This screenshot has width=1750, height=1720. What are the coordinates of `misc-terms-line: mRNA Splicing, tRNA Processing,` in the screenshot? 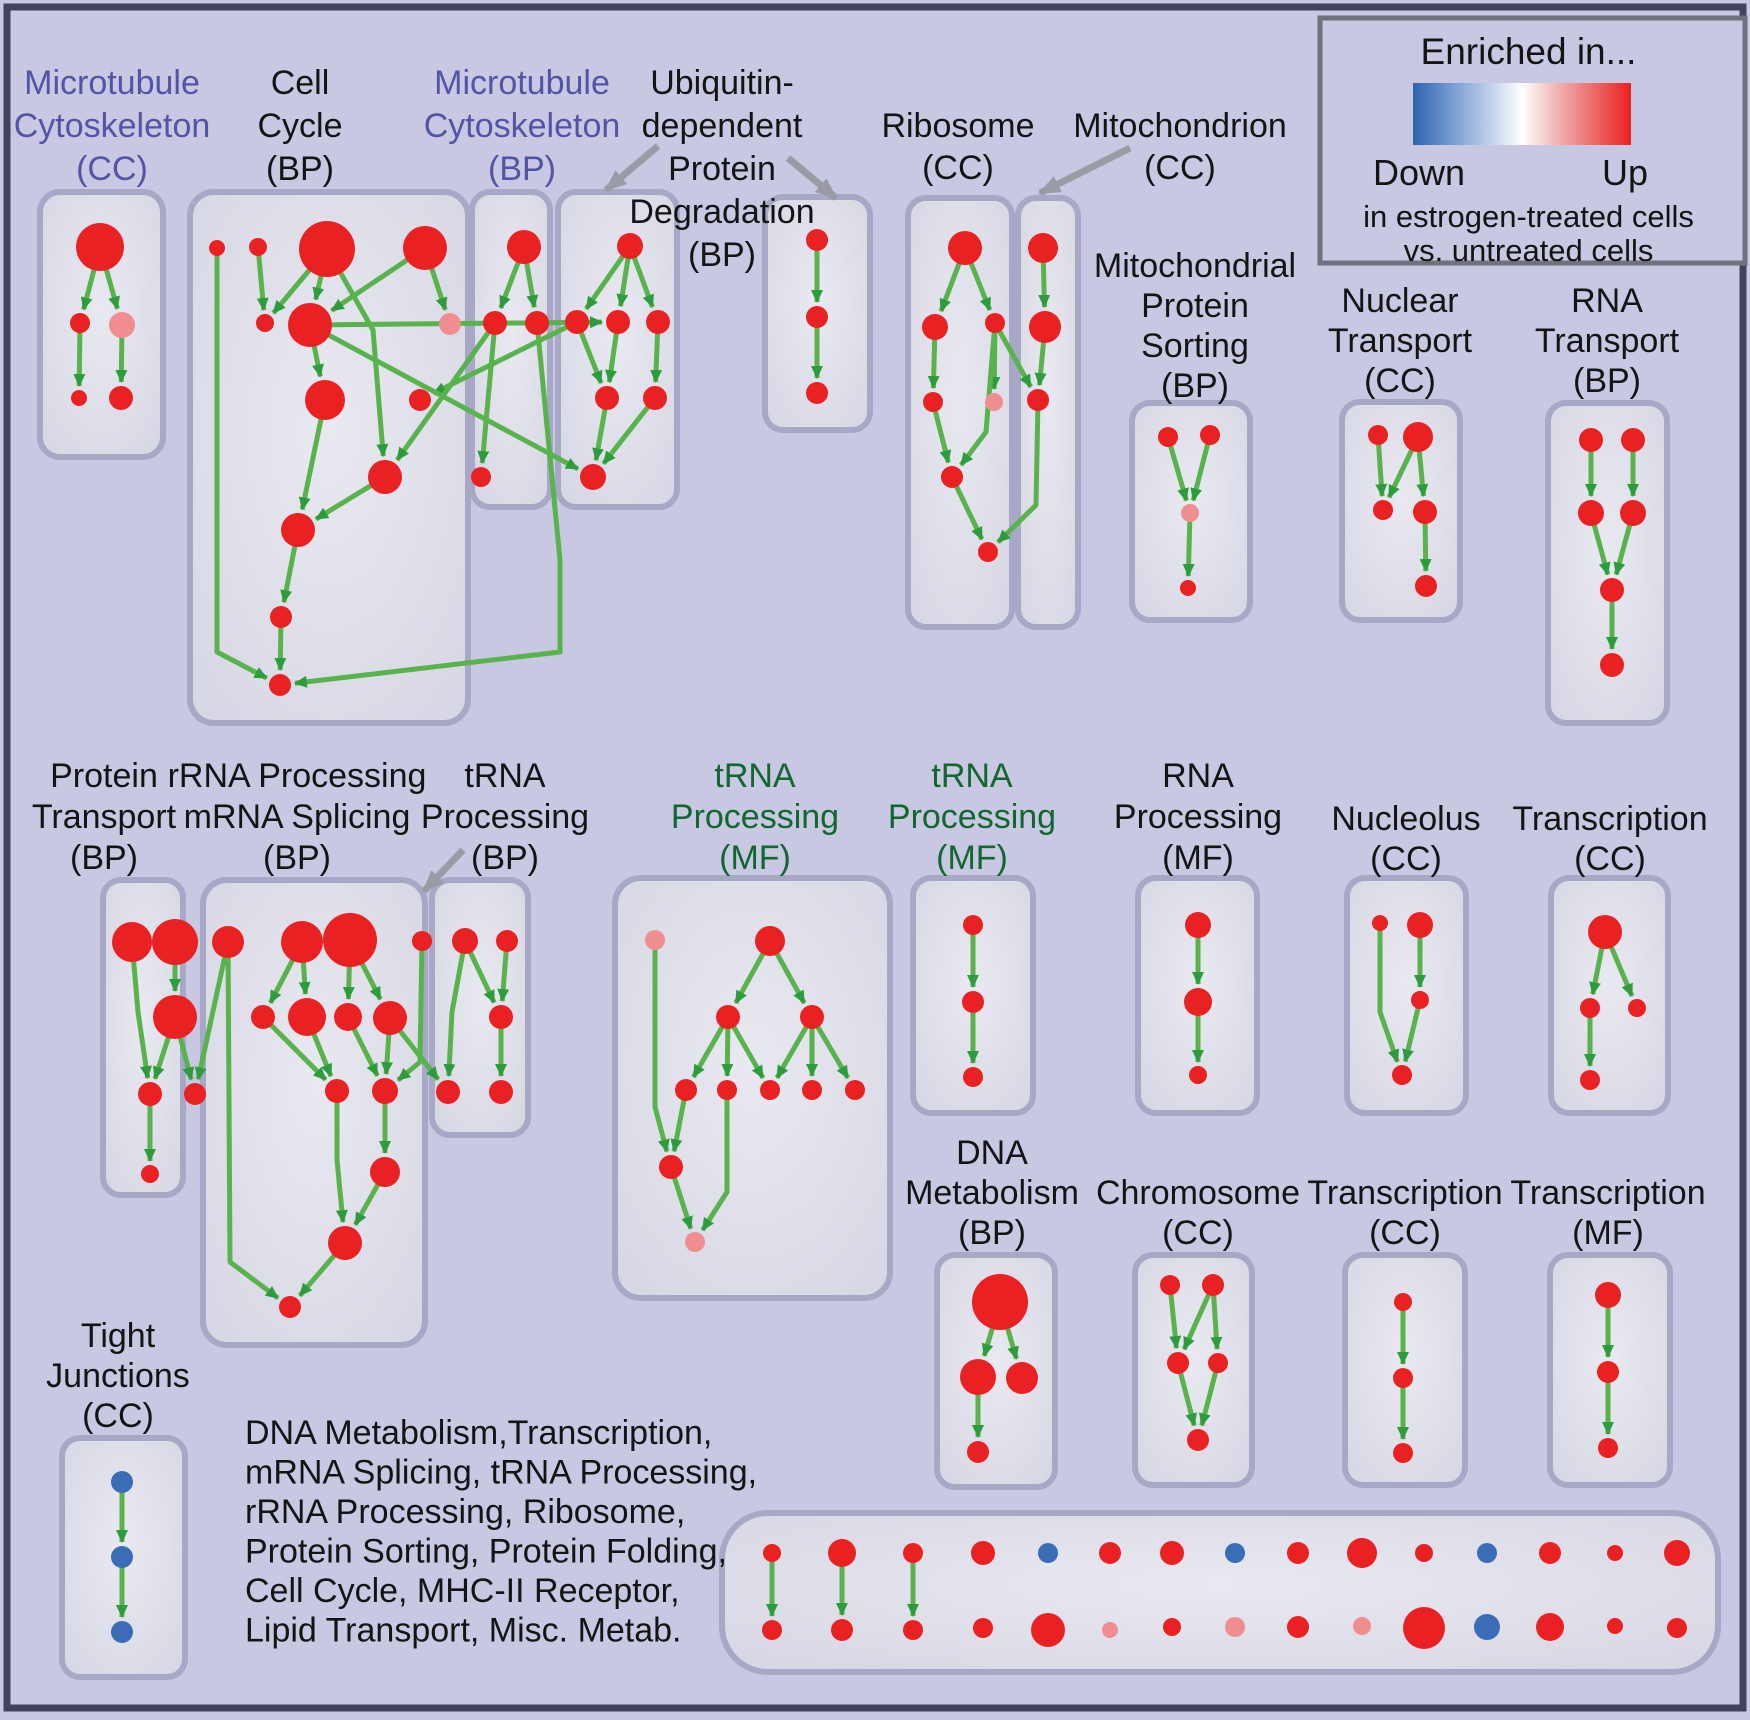 It's located at (501, 1473).